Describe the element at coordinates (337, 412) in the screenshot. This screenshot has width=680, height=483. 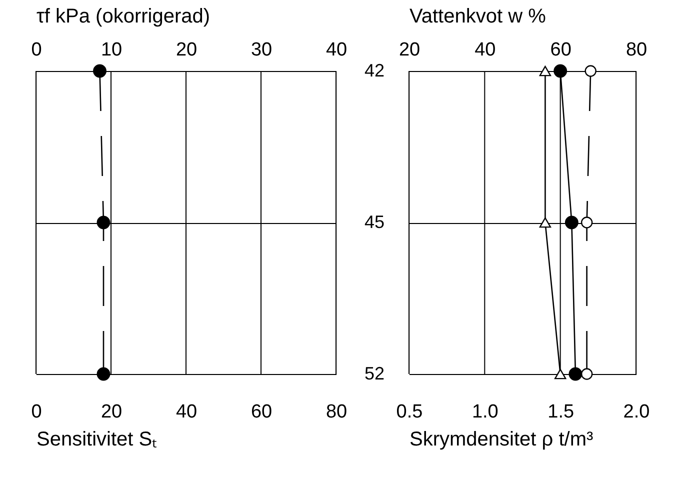
I see `x-tick-label: 80` at that location.